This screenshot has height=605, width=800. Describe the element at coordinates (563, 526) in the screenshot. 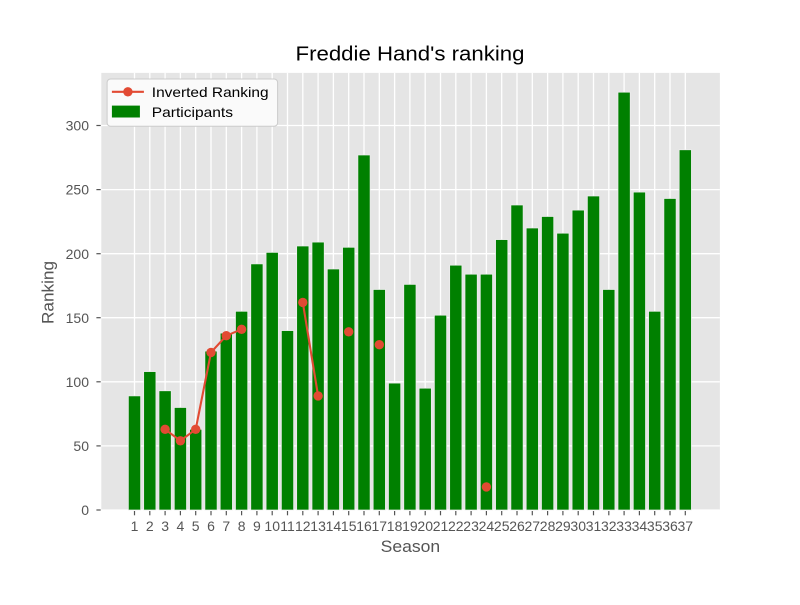

I see `svg-text: 29` at that location.